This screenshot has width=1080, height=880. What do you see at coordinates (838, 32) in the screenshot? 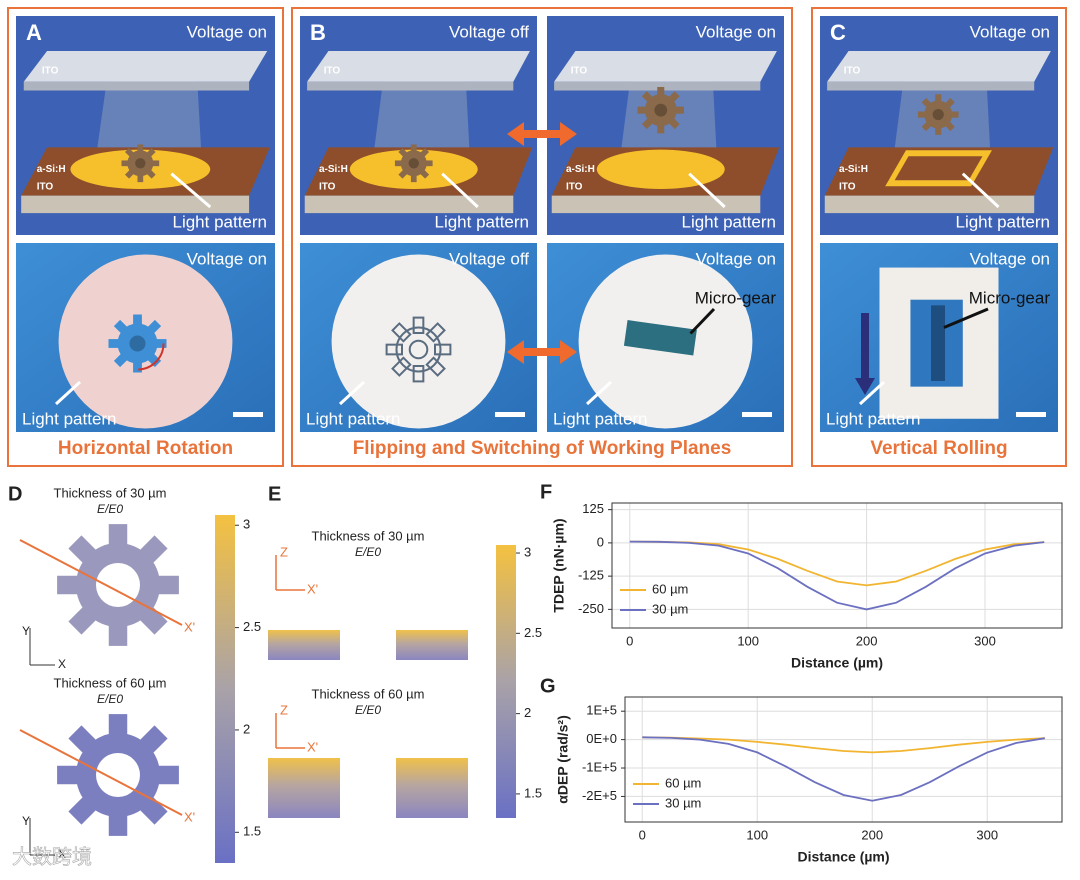
I see `panel-label: C` at bounding box center [838, 32].